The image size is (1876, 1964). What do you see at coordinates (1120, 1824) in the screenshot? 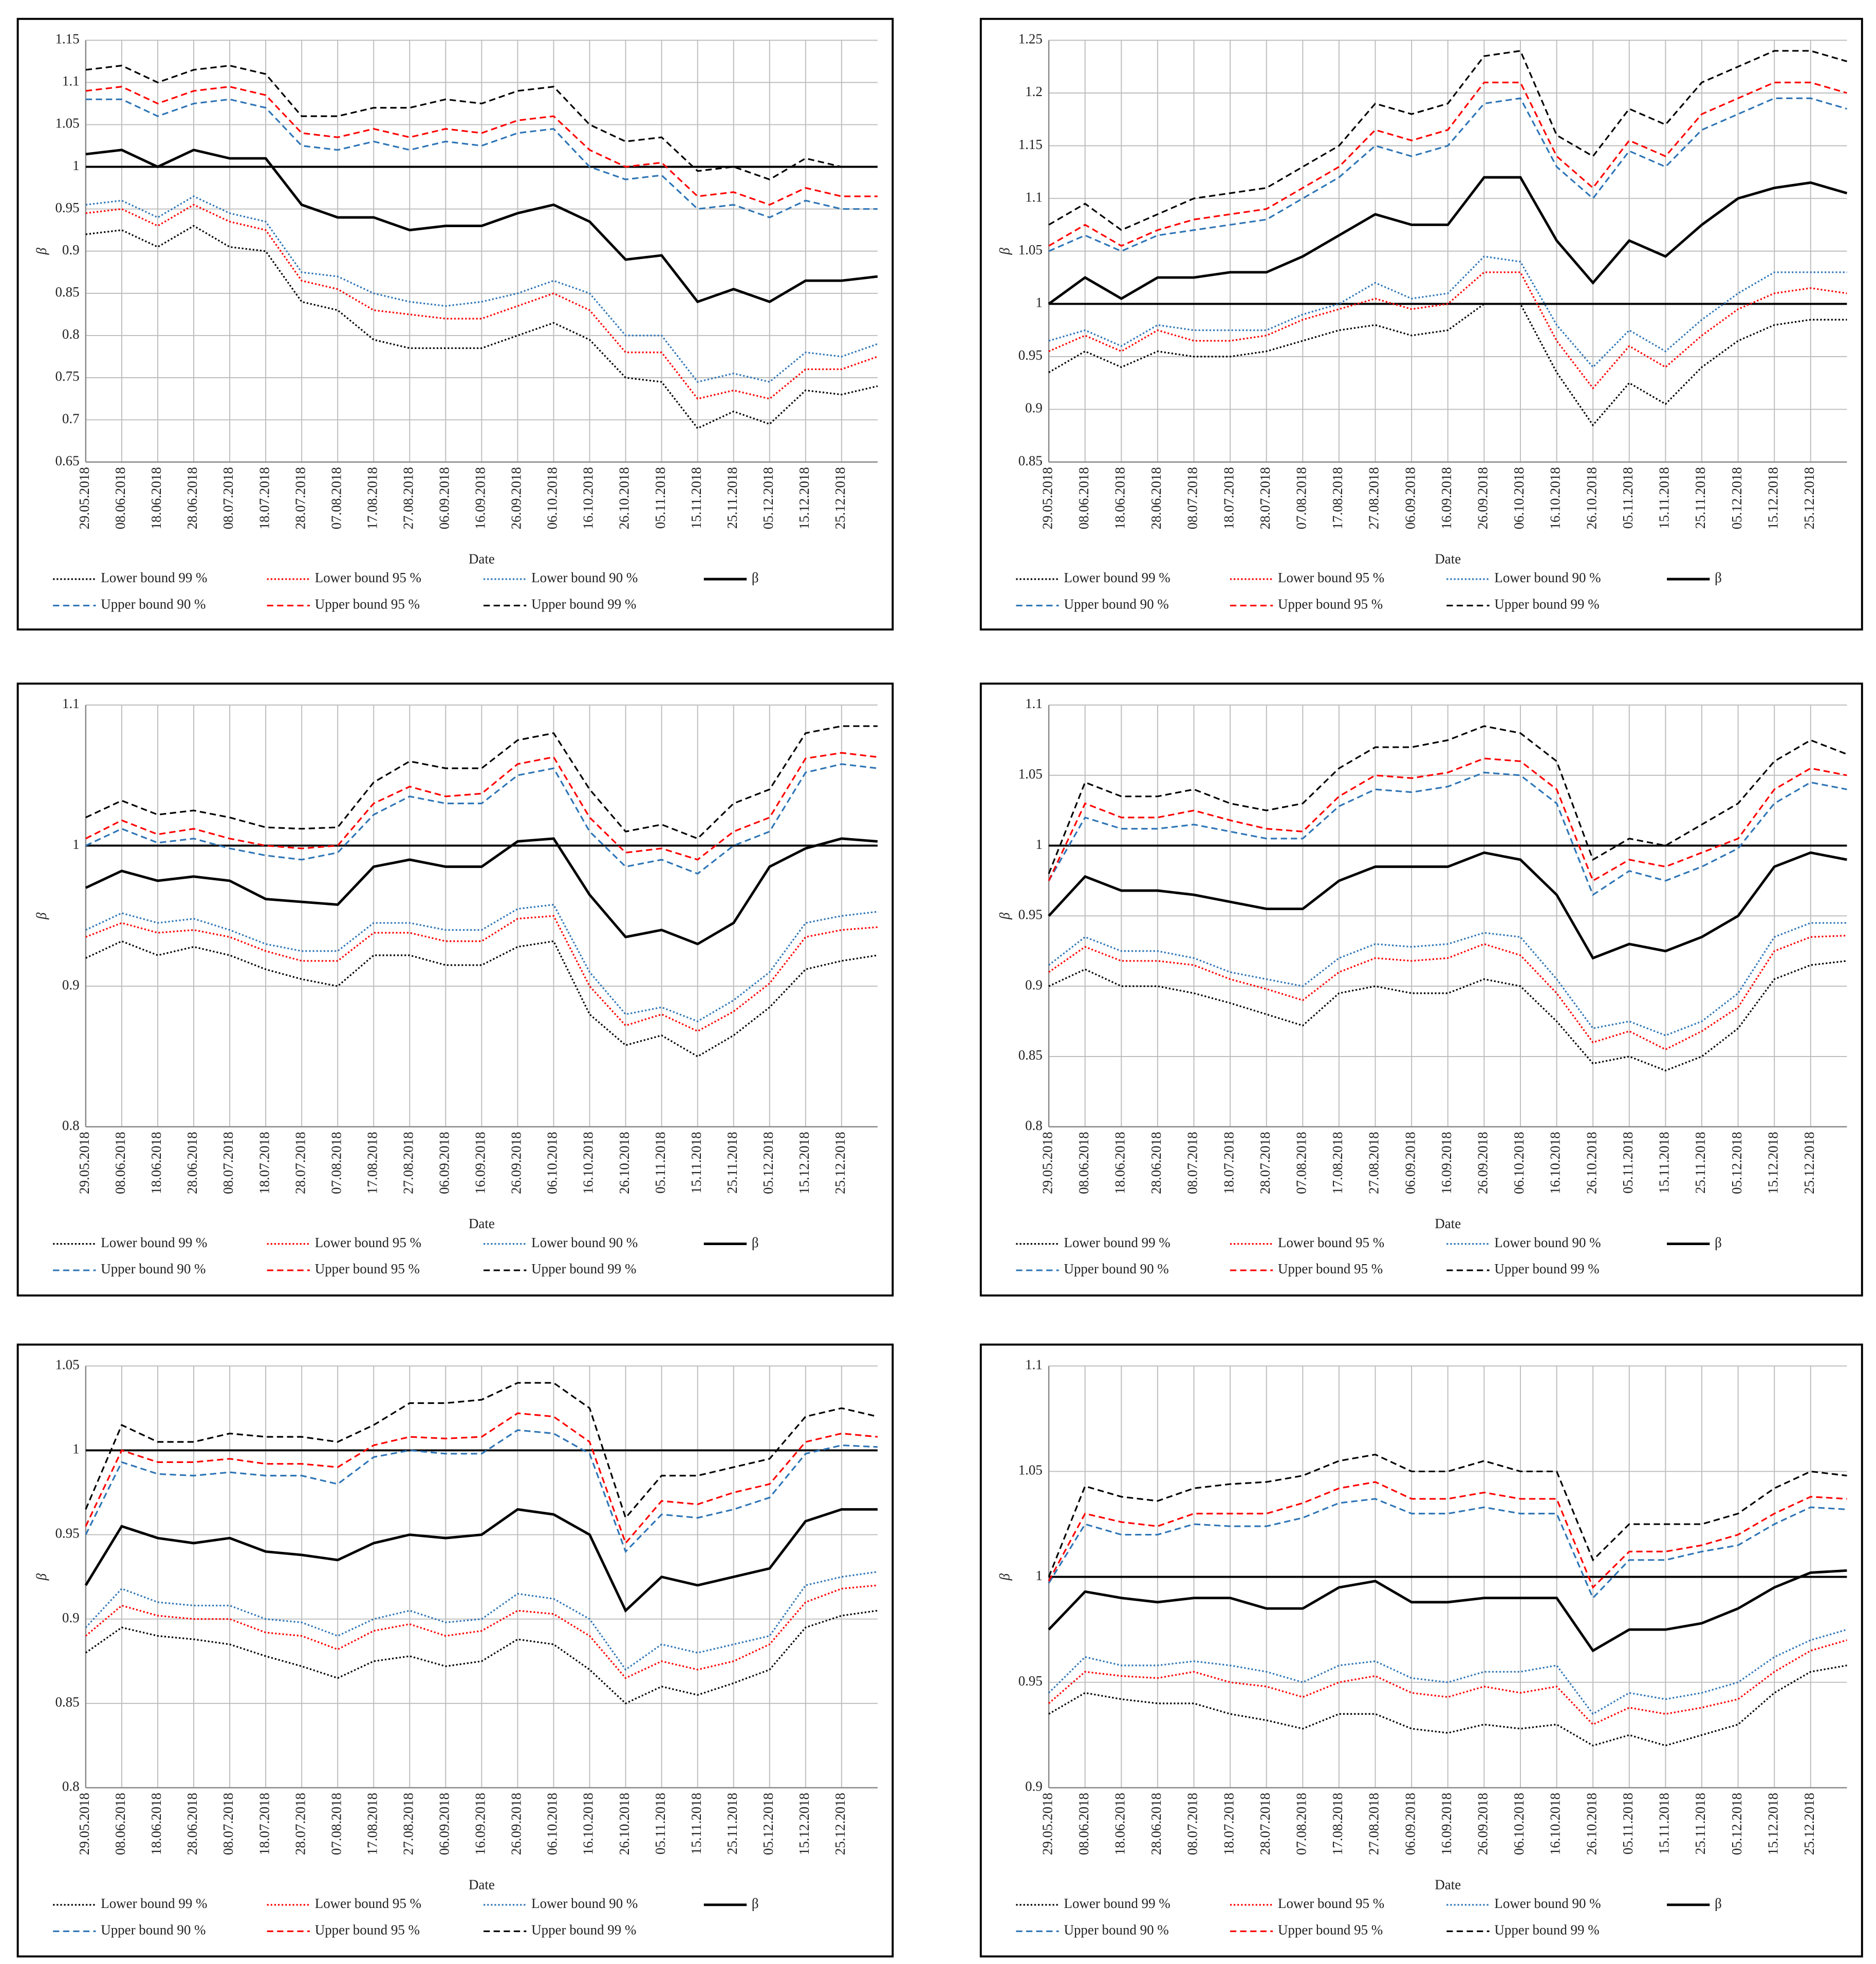
I see `x-tick-label: 18.06.2018` at bounding box center [1120, 1824].